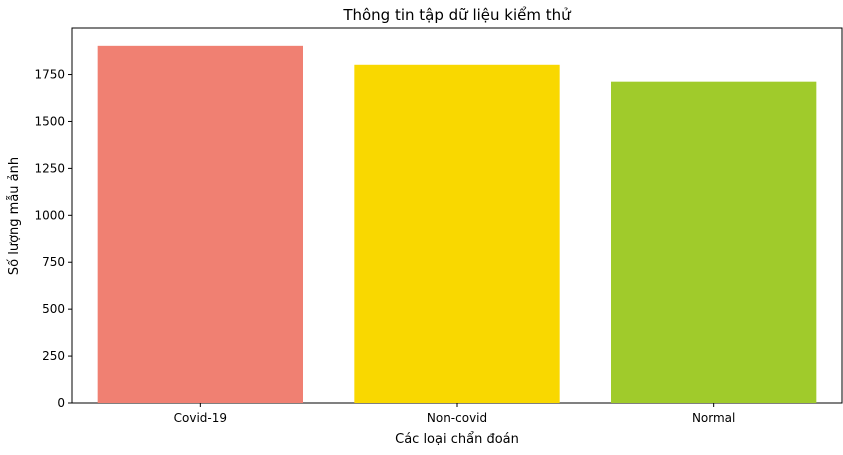 The width and height of the screenshot is (843, 455). I want to click on x-axis: Covid-19 Non-covid Normal, so click(454, 414).